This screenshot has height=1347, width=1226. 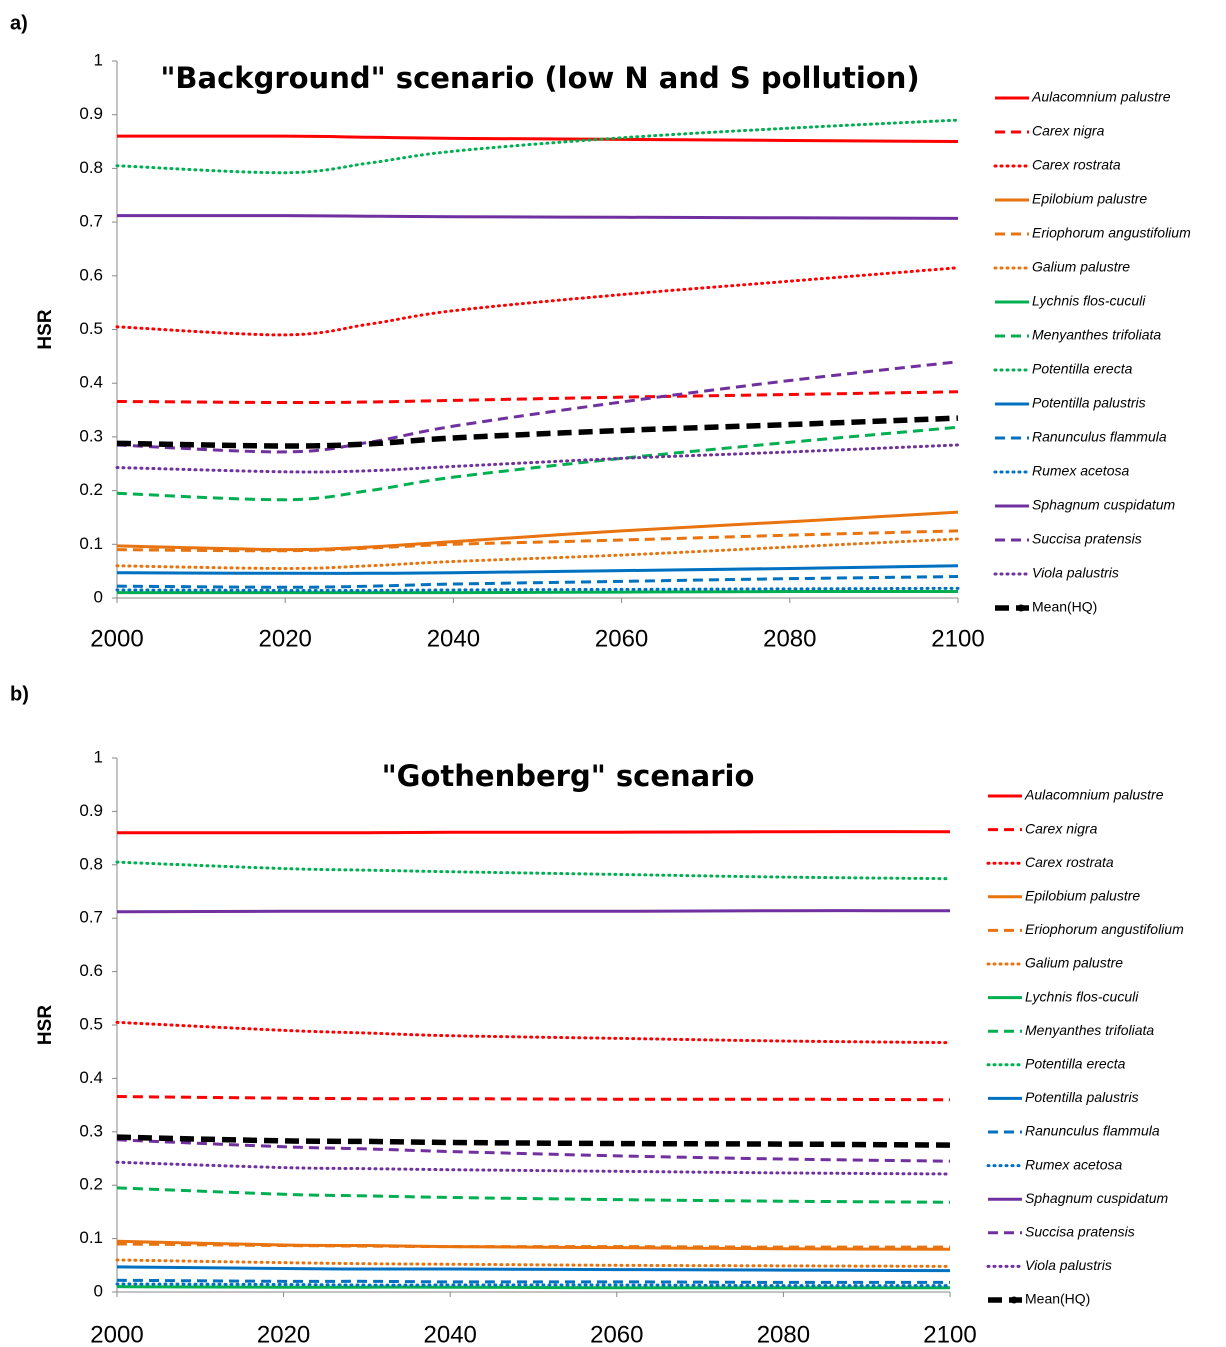 What do you see at coordinates (91, 1237) in the screenshot?
I see `y-tick-label: 0.1` at bounding box center [91, 1237].